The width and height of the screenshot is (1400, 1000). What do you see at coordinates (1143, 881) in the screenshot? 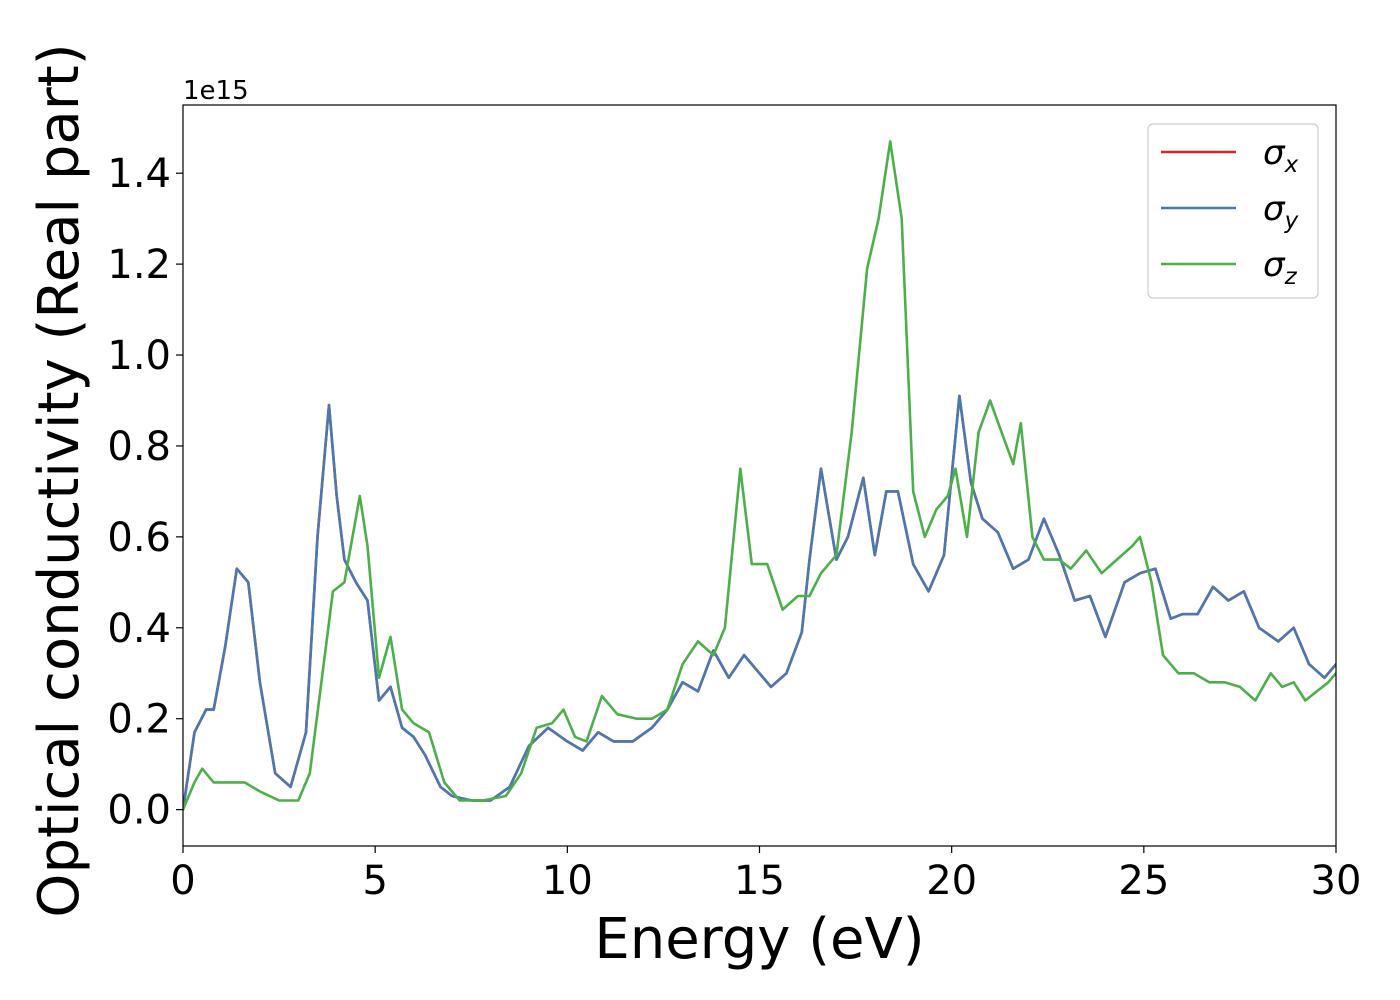
I see `x-tick-label: 25` at bounding box center [1143, 881].